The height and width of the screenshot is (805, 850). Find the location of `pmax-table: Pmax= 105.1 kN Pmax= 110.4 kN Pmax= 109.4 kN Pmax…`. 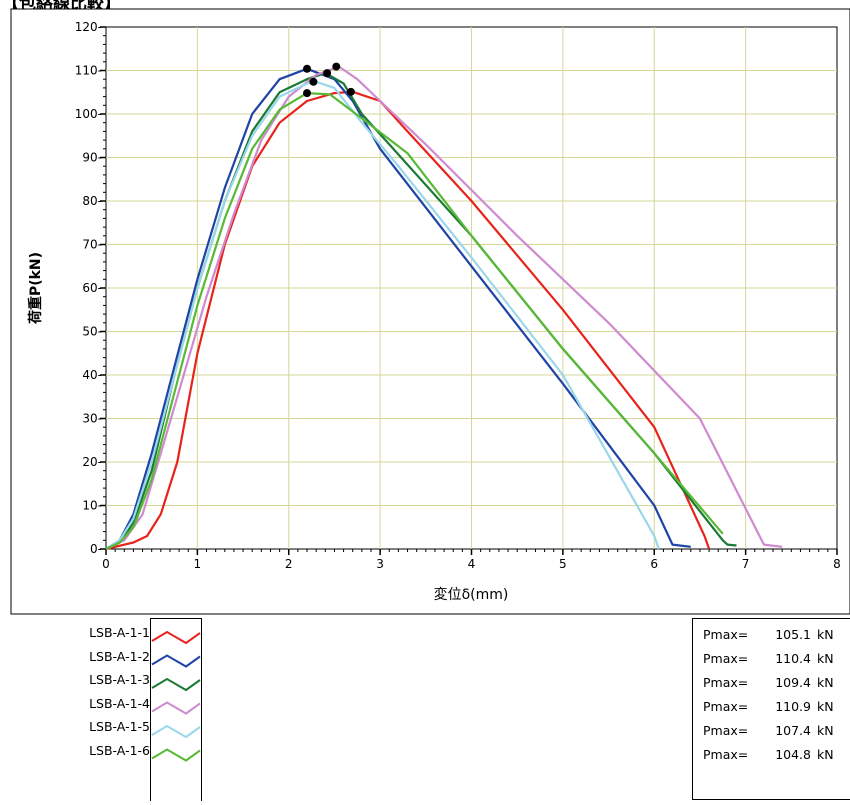

pmax-table: Pmax= 105.1 kN Pmax= 110.4 kN Pmax= 109.4 kN Pmax… is located at coordinates (771, 709).